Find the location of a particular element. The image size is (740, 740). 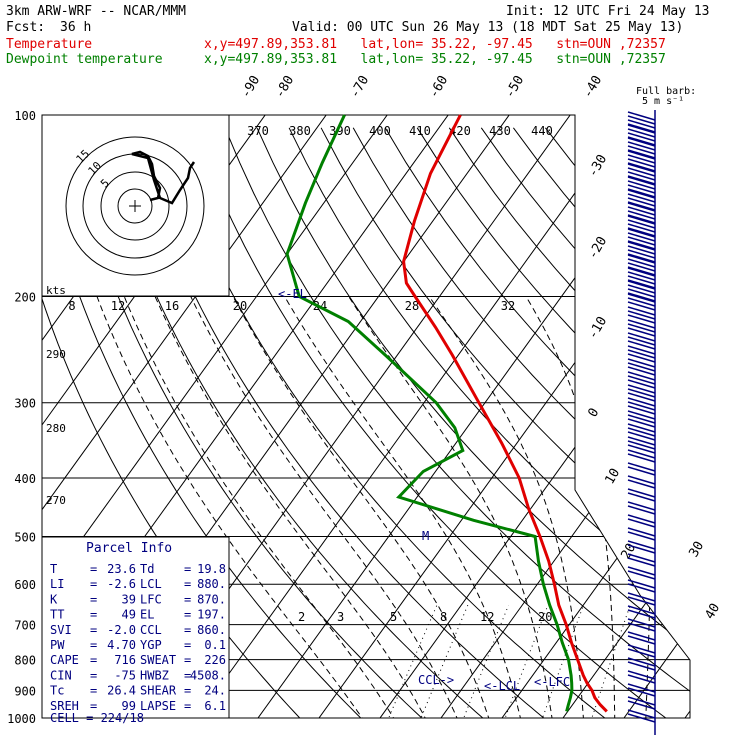

parcel-value: 99 is located at coordinates (129, 706).